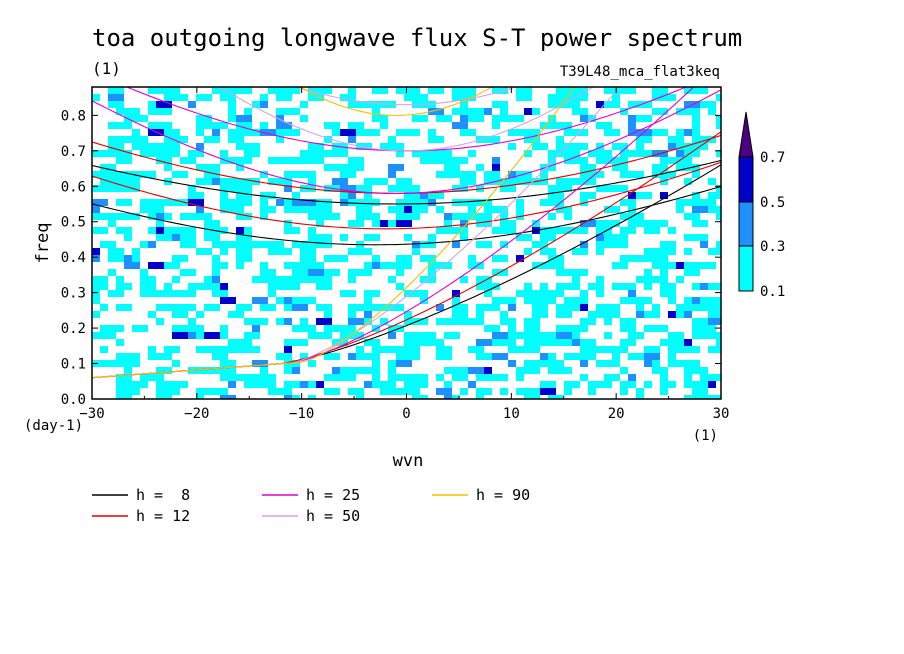  I want to click on curve-h8-sym2, so click(406, 182).